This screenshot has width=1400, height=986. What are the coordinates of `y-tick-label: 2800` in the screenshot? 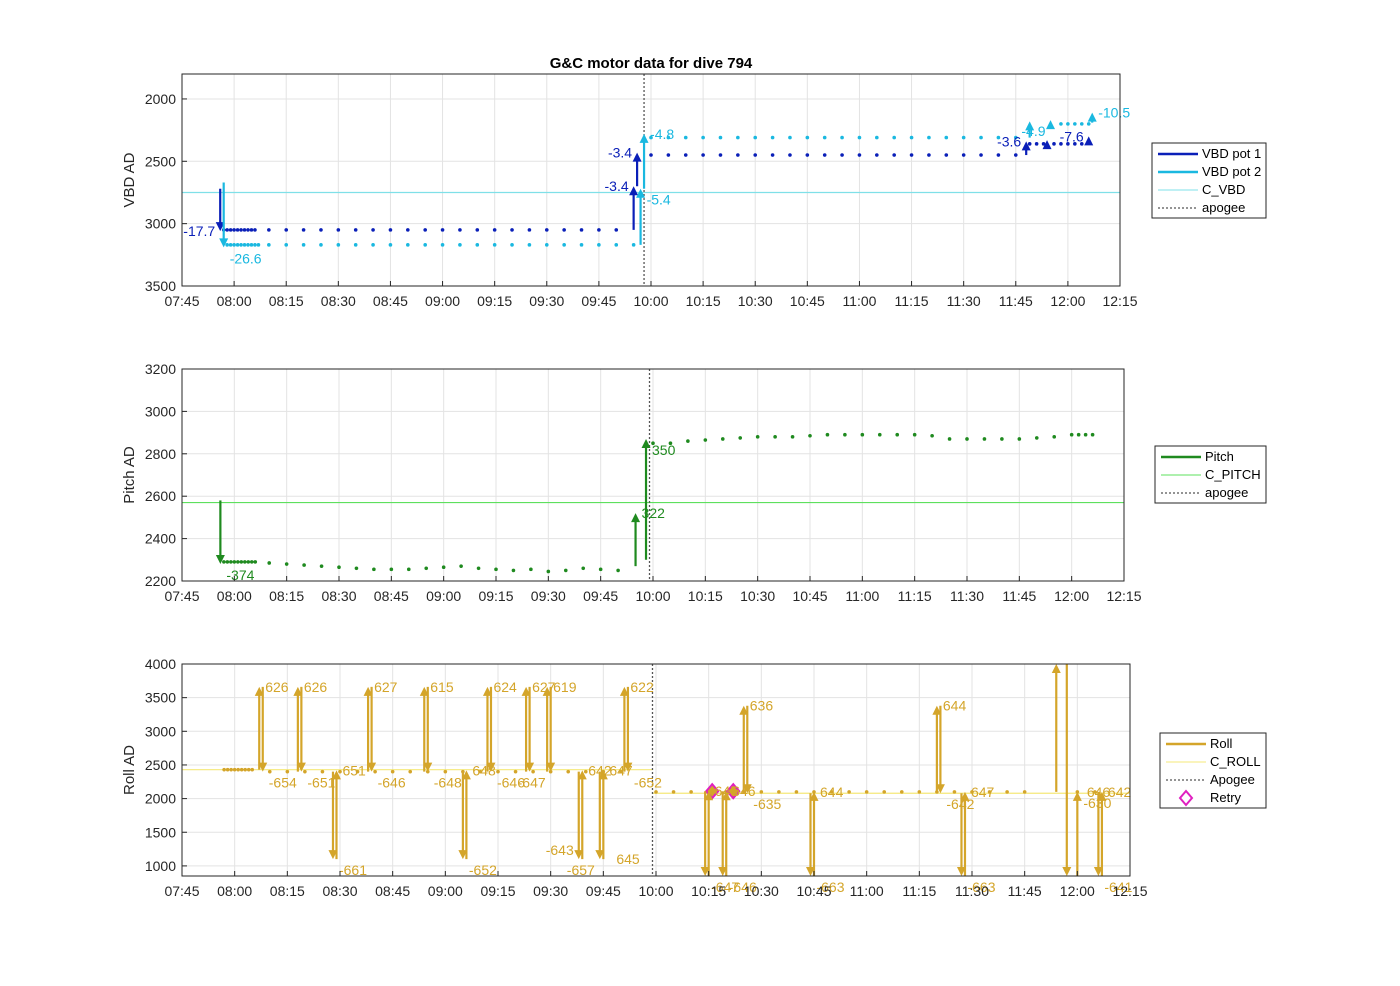 It's located at (160, 454).